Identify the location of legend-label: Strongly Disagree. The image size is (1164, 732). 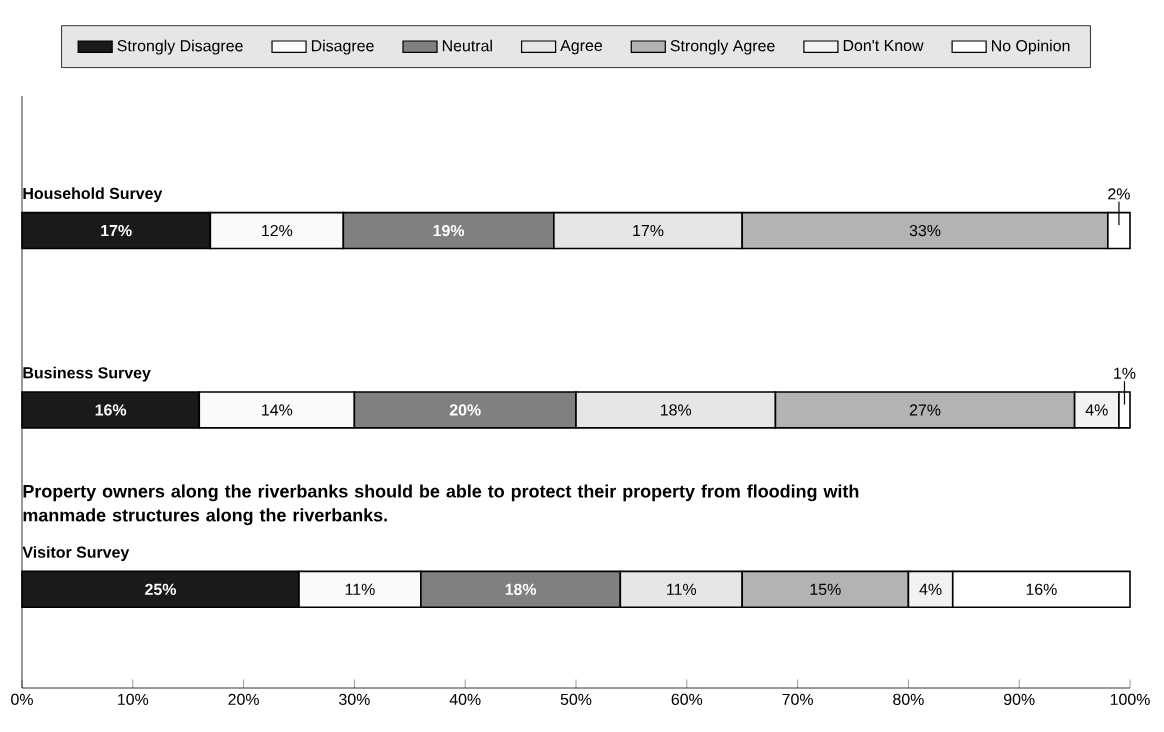
(180, 47).